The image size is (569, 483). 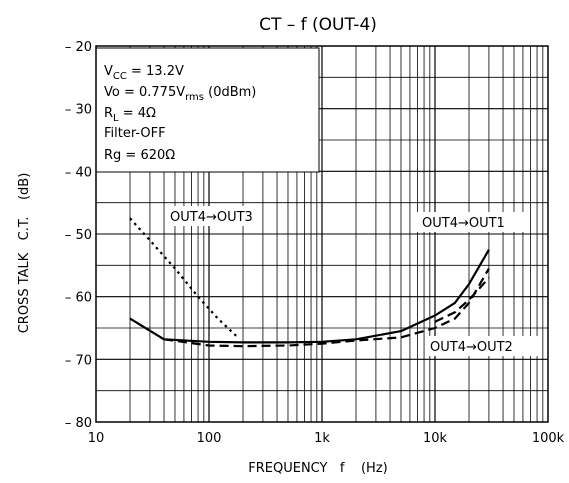 I want to click on condition-rl: RL = 4Ω, so click(x=130, y=115).